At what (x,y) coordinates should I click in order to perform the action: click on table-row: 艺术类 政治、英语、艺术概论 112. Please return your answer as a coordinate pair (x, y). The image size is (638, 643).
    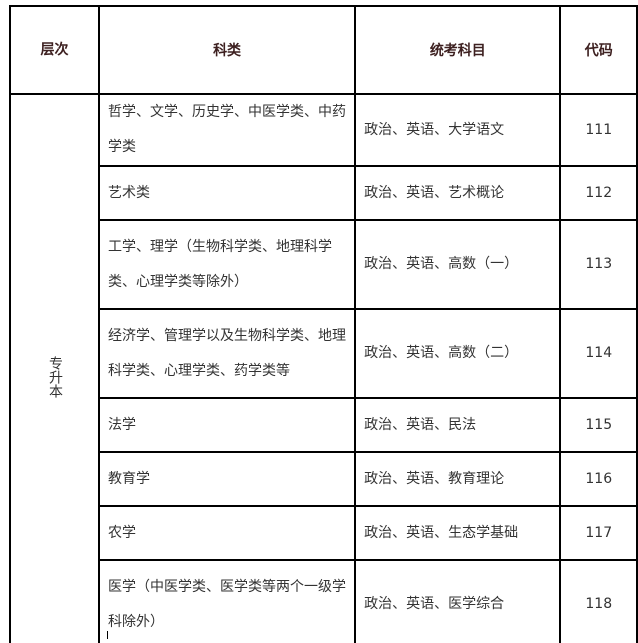
    Looking at the image, I should click on (324, 193).